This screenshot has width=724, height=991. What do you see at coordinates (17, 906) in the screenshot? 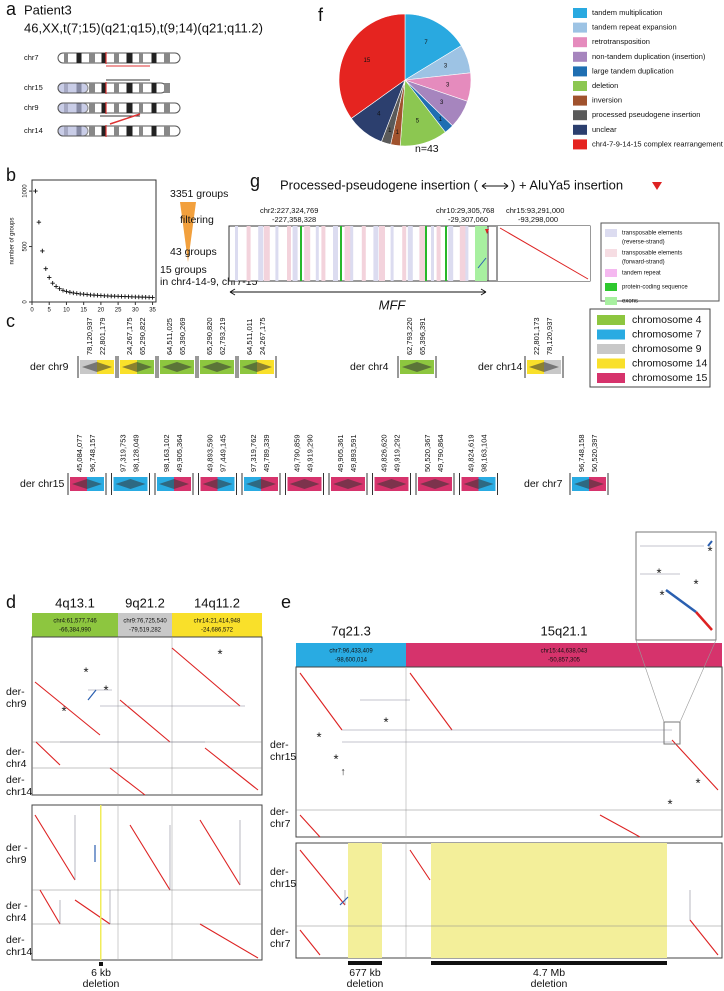
I see `label: der -` at bounding box center [17, 906].